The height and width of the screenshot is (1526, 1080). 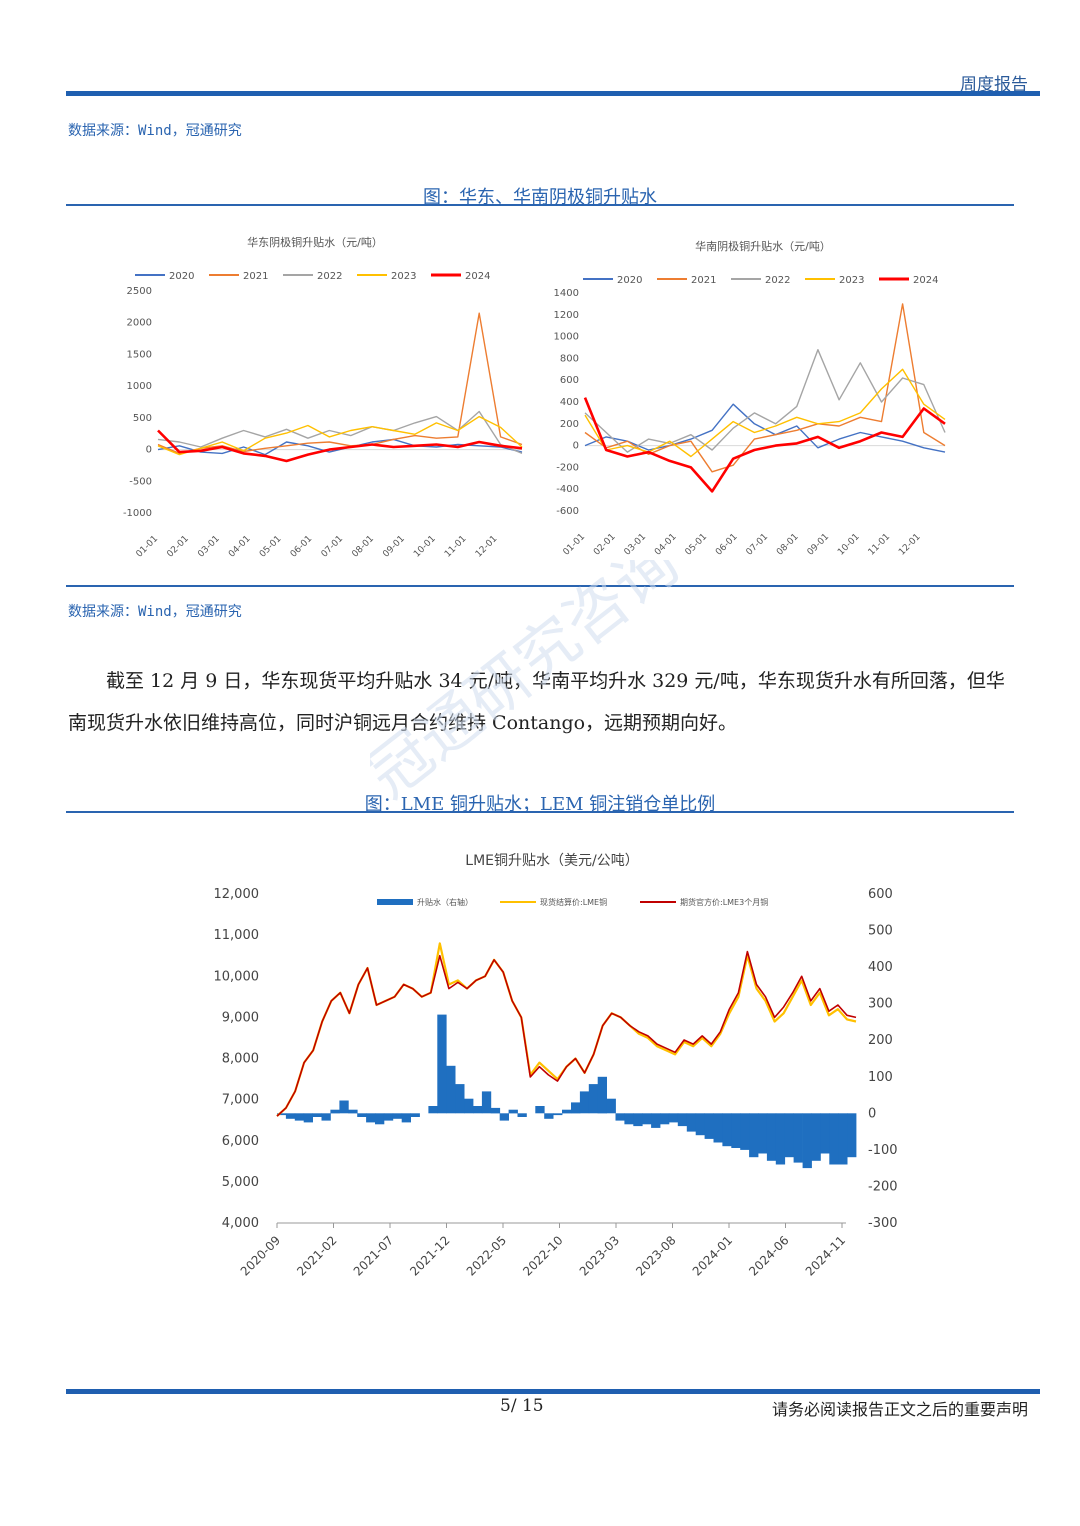 What do you see at coordinates (139, 323) in the screenshot?
I see `y-tick-label: 2000` at bounding box center [139, 323].